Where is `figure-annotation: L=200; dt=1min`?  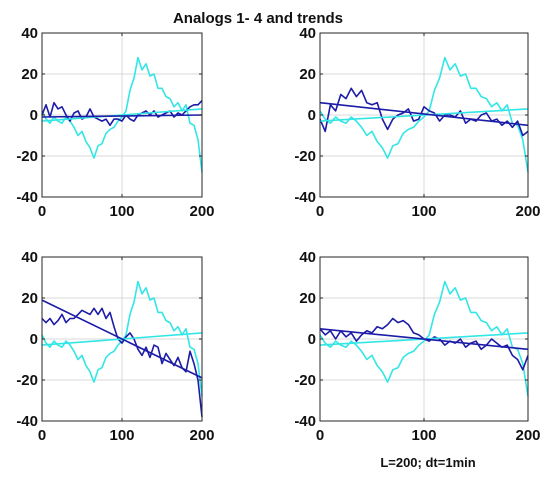 figure-annotation: L=200; dt=1min is located at coordinates (427, 462).